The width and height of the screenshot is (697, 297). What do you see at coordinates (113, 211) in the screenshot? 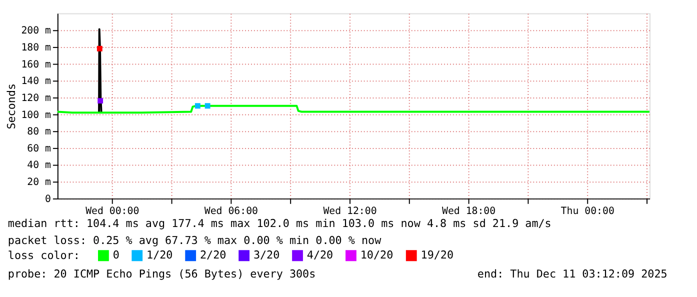
I see `x-tick-label: Wed 00:00` at bounding box center [113, 211].